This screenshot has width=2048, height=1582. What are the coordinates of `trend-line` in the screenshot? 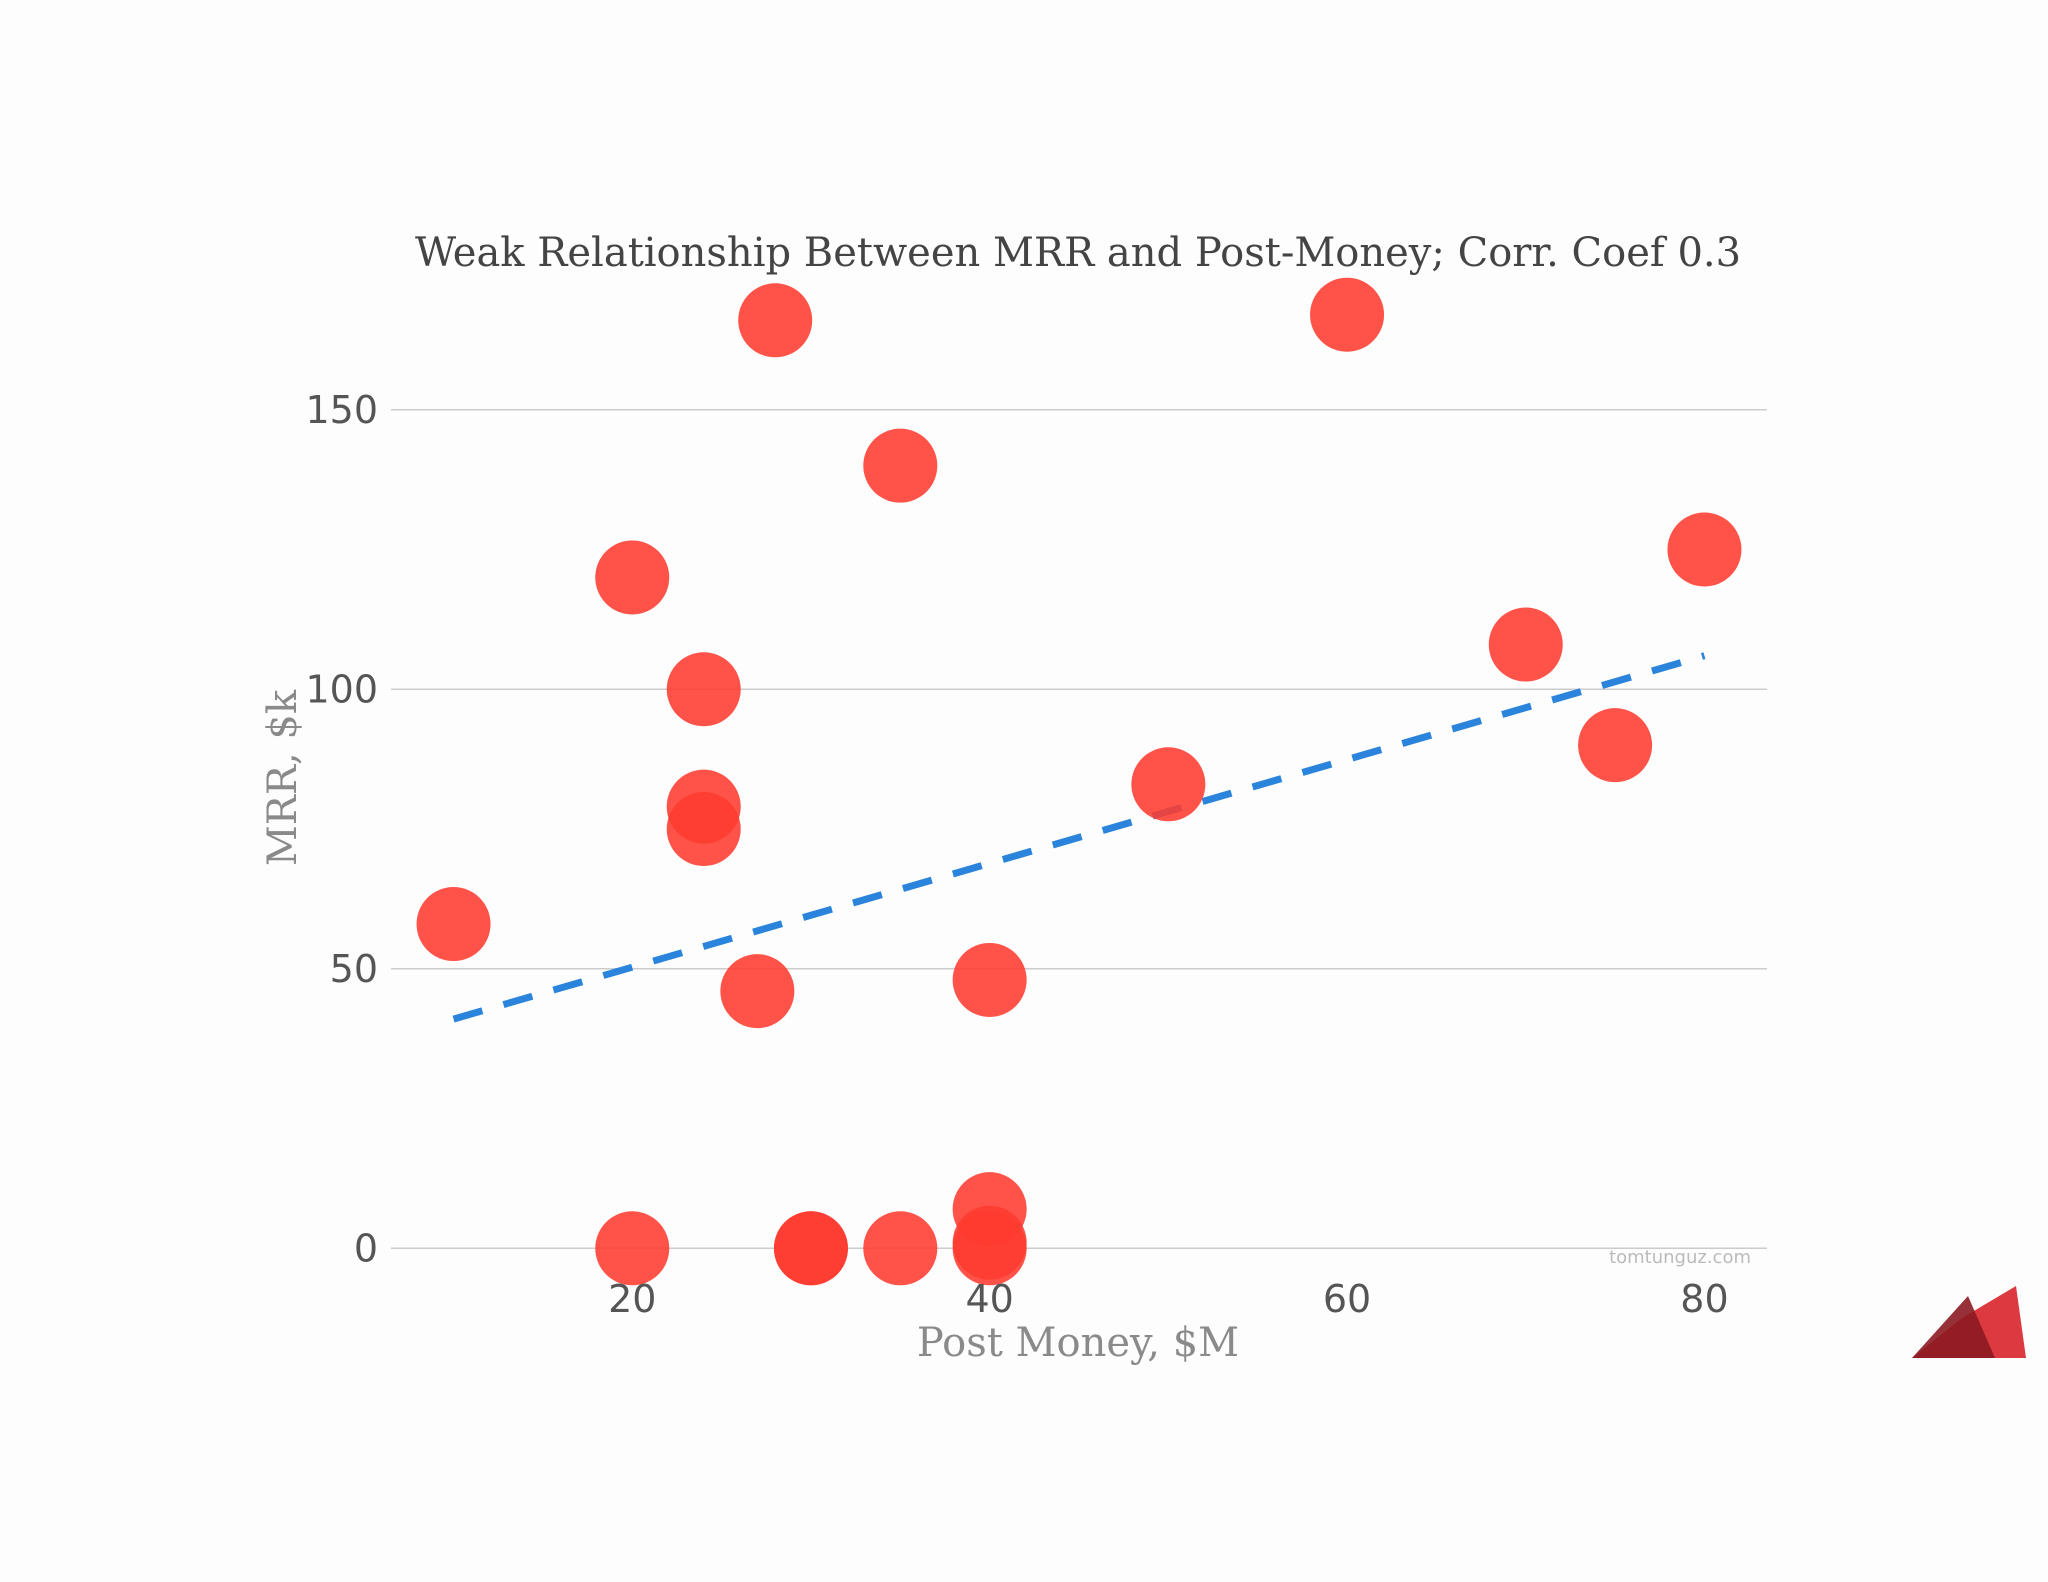 It's located at (1079, 837).